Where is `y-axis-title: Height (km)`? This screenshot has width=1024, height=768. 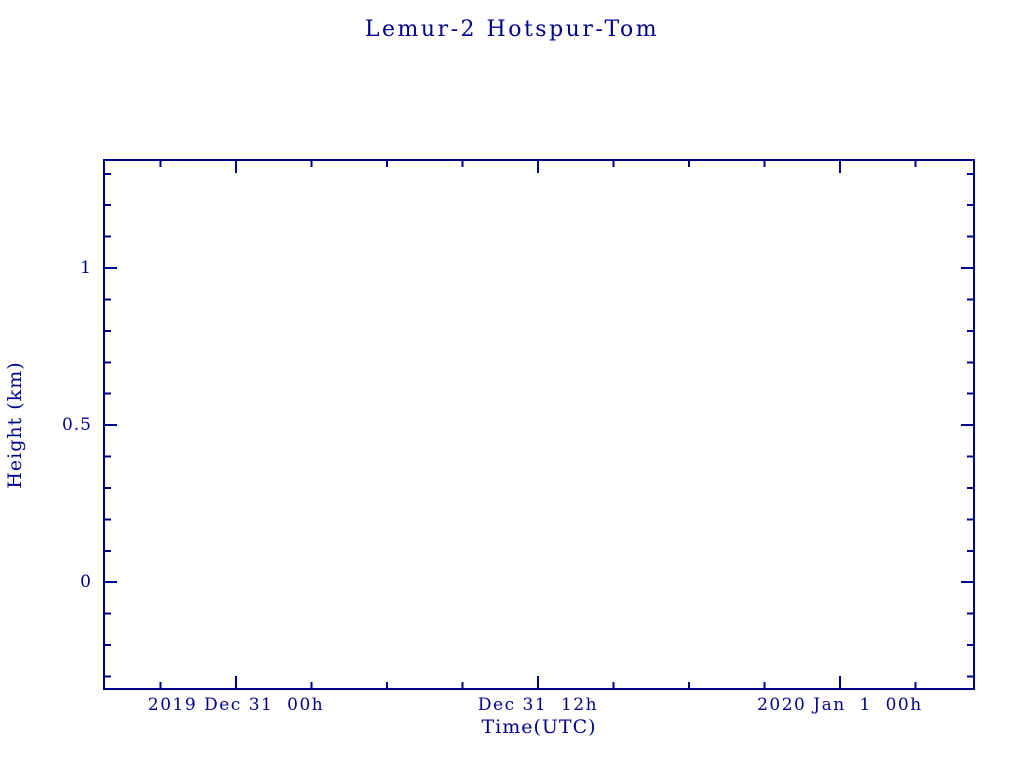 y-axis-title: Height (km) is located at coordinates (15, 425).